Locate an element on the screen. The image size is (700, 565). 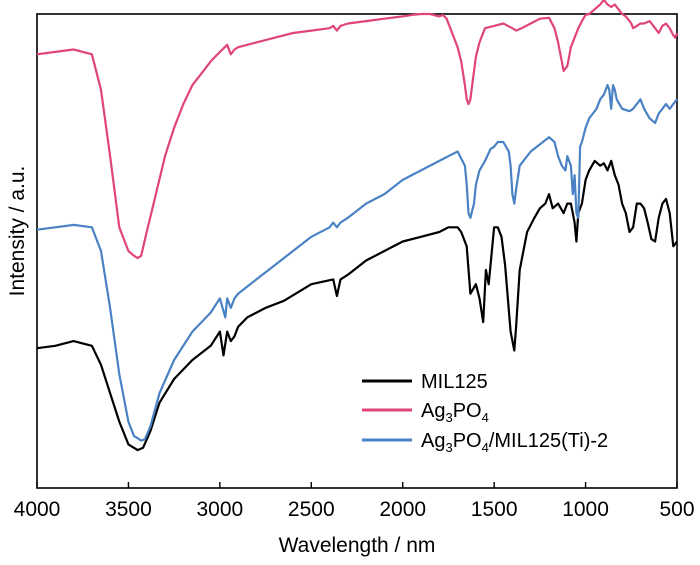
legend: MIL125 Ag3PO4 Ag3PO4/MIL125(Ti)-2 is located at coordinates (485, 413).